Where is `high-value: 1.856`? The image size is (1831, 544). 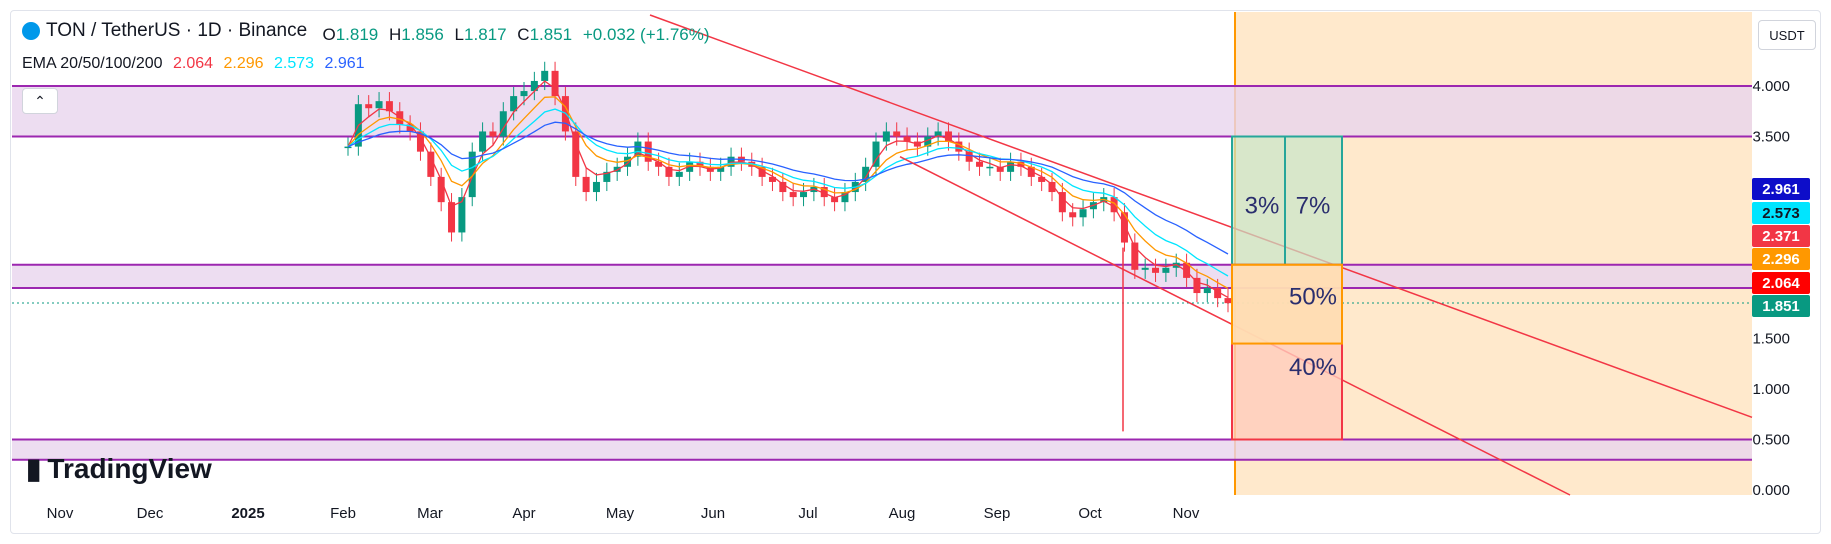 high-value: 1.856 is located at coordinates (422, 34).